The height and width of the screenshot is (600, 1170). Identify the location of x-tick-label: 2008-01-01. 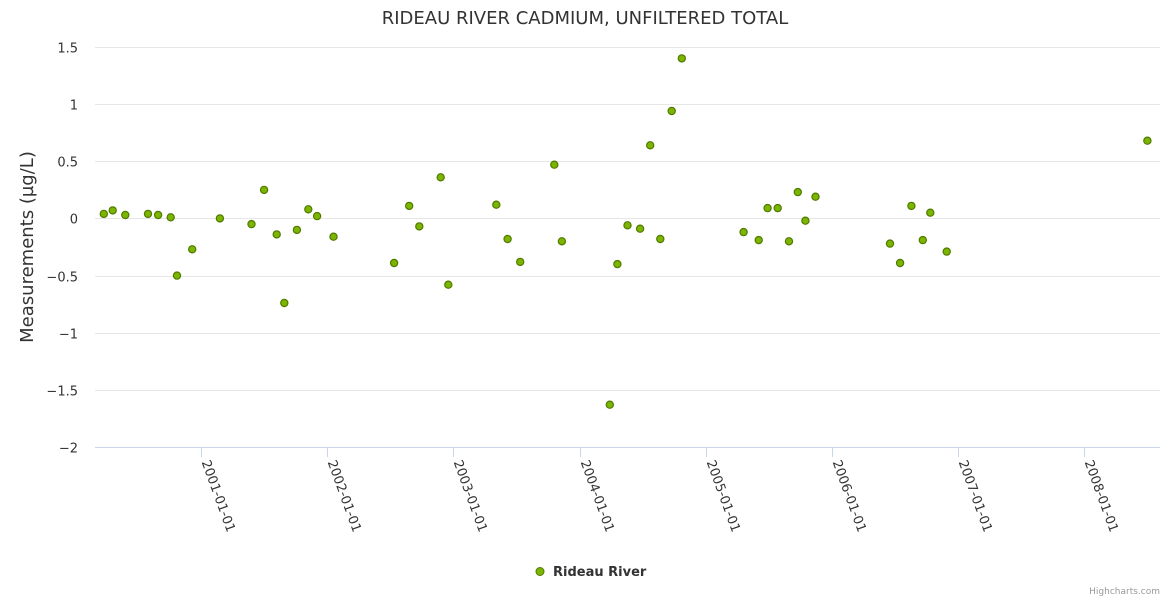
(1101, 496).